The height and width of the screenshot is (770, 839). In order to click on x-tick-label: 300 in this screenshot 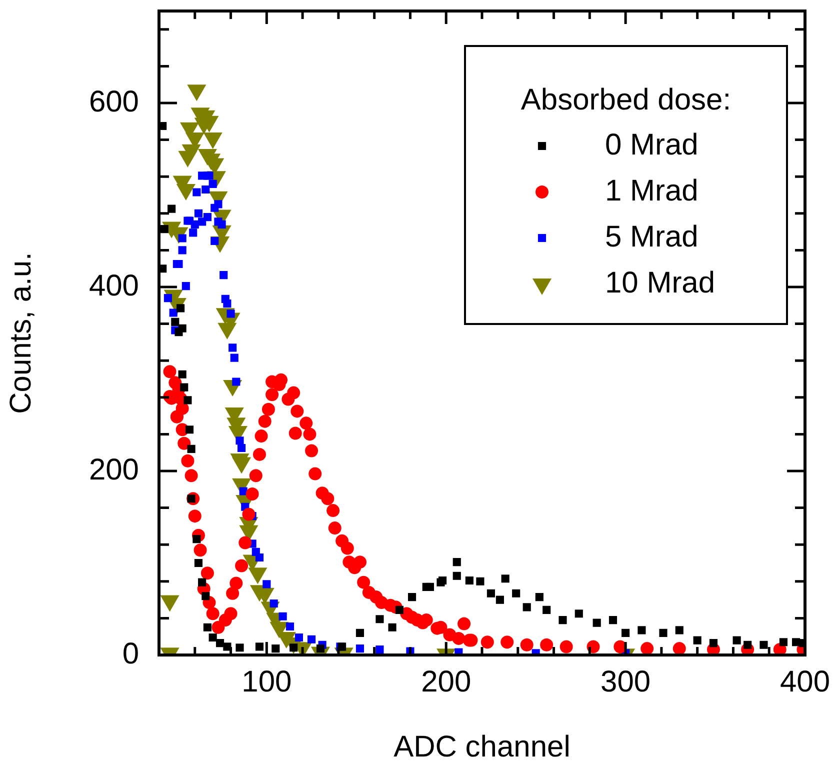, I will do `click(625, 681)`.